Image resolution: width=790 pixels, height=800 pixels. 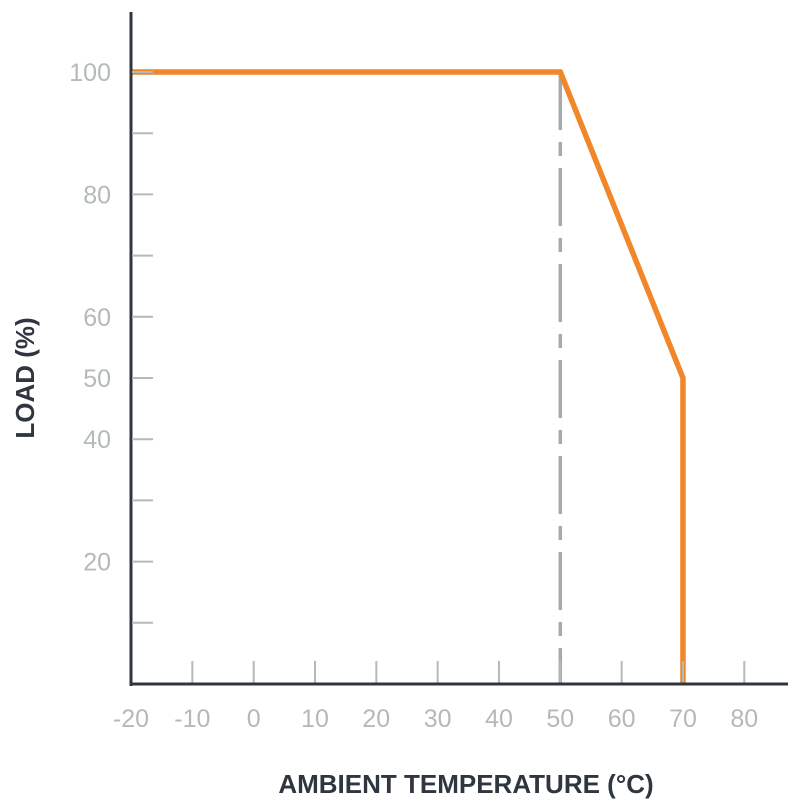 What do you see at coordinates (560, 719) in the screenshot?
I see `x-tick-label: 50` at bounding box center [560, 719].